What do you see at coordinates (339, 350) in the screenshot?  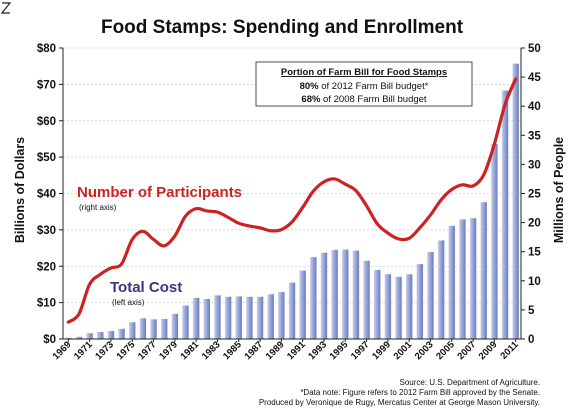 I see `x-tick-label: 1995` at bounding box center [339, 350].